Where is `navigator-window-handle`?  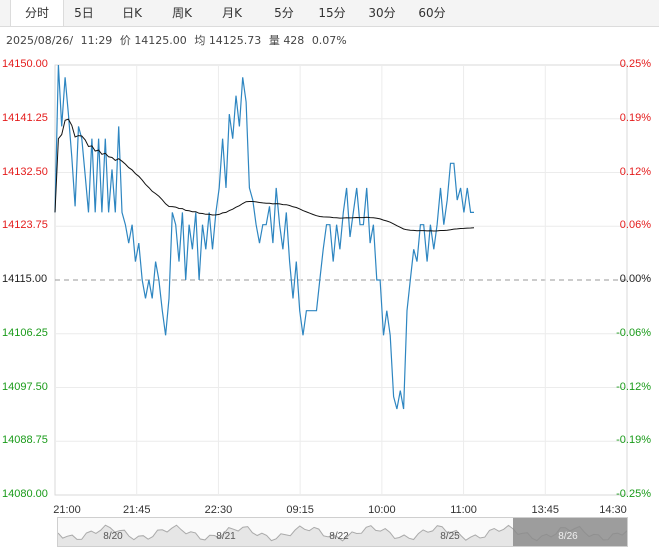
navigator-window-handle is located at coordinates (570, 532).